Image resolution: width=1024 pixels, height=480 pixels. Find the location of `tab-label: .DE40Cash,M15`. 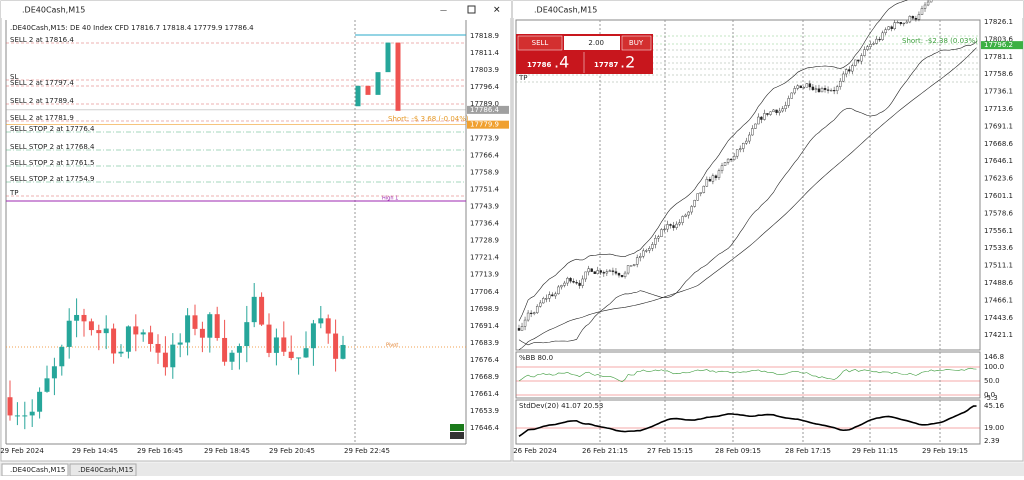

tab-label: .DE40Cash,M15 is located at coordinates (37, 470).